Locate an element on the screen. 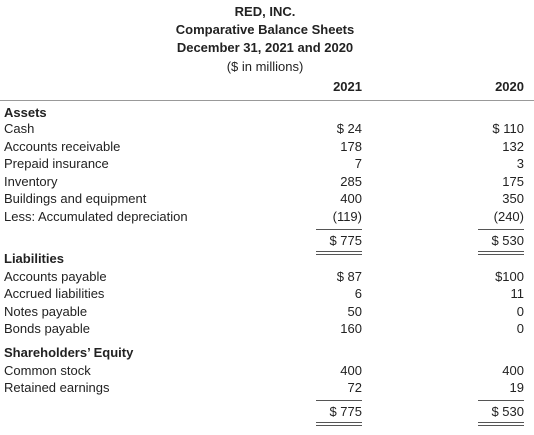 The width and height of the screenshot is (534, 435). company: RED, INC. is located at coordinates (265, 11).